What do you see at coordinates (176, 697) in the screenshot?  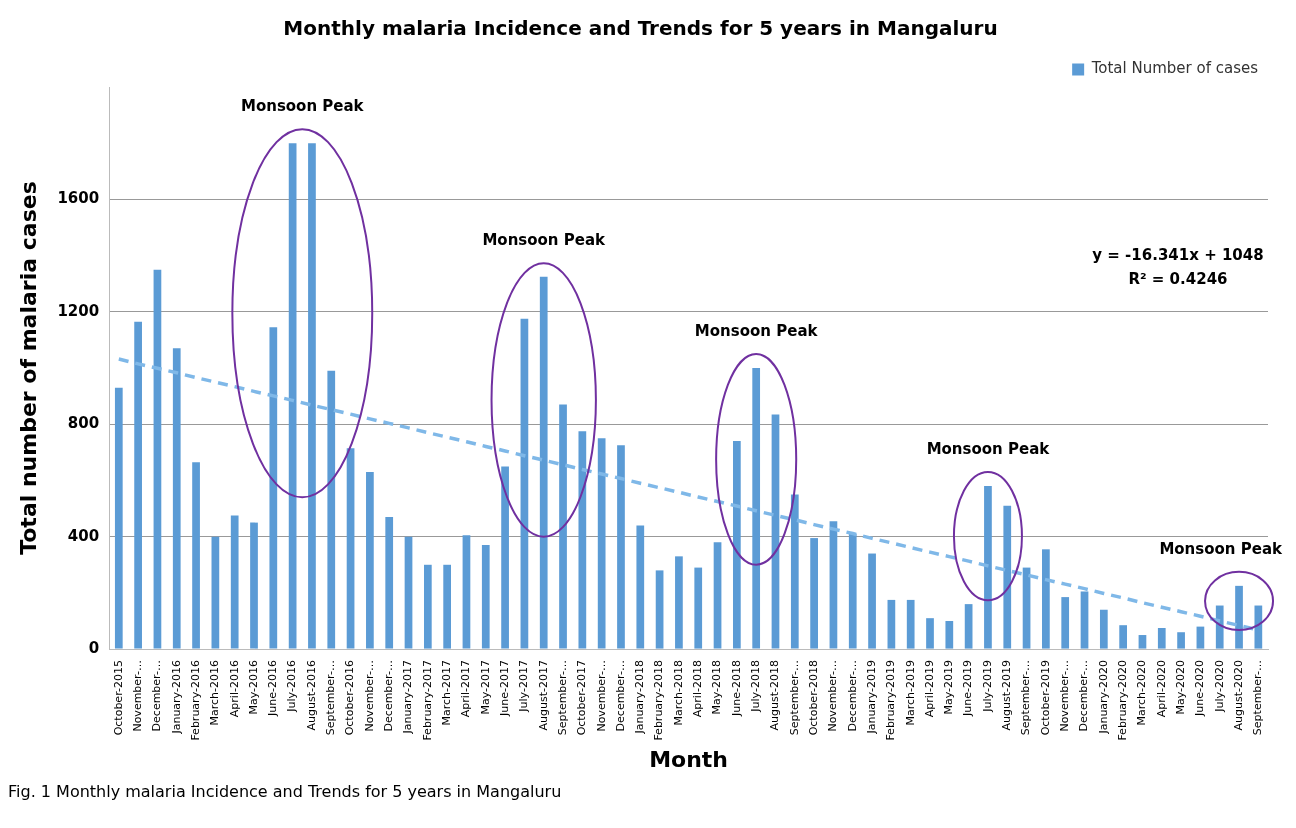 I see `x-tick-label: January-2016` at bounding box center [176, 697].